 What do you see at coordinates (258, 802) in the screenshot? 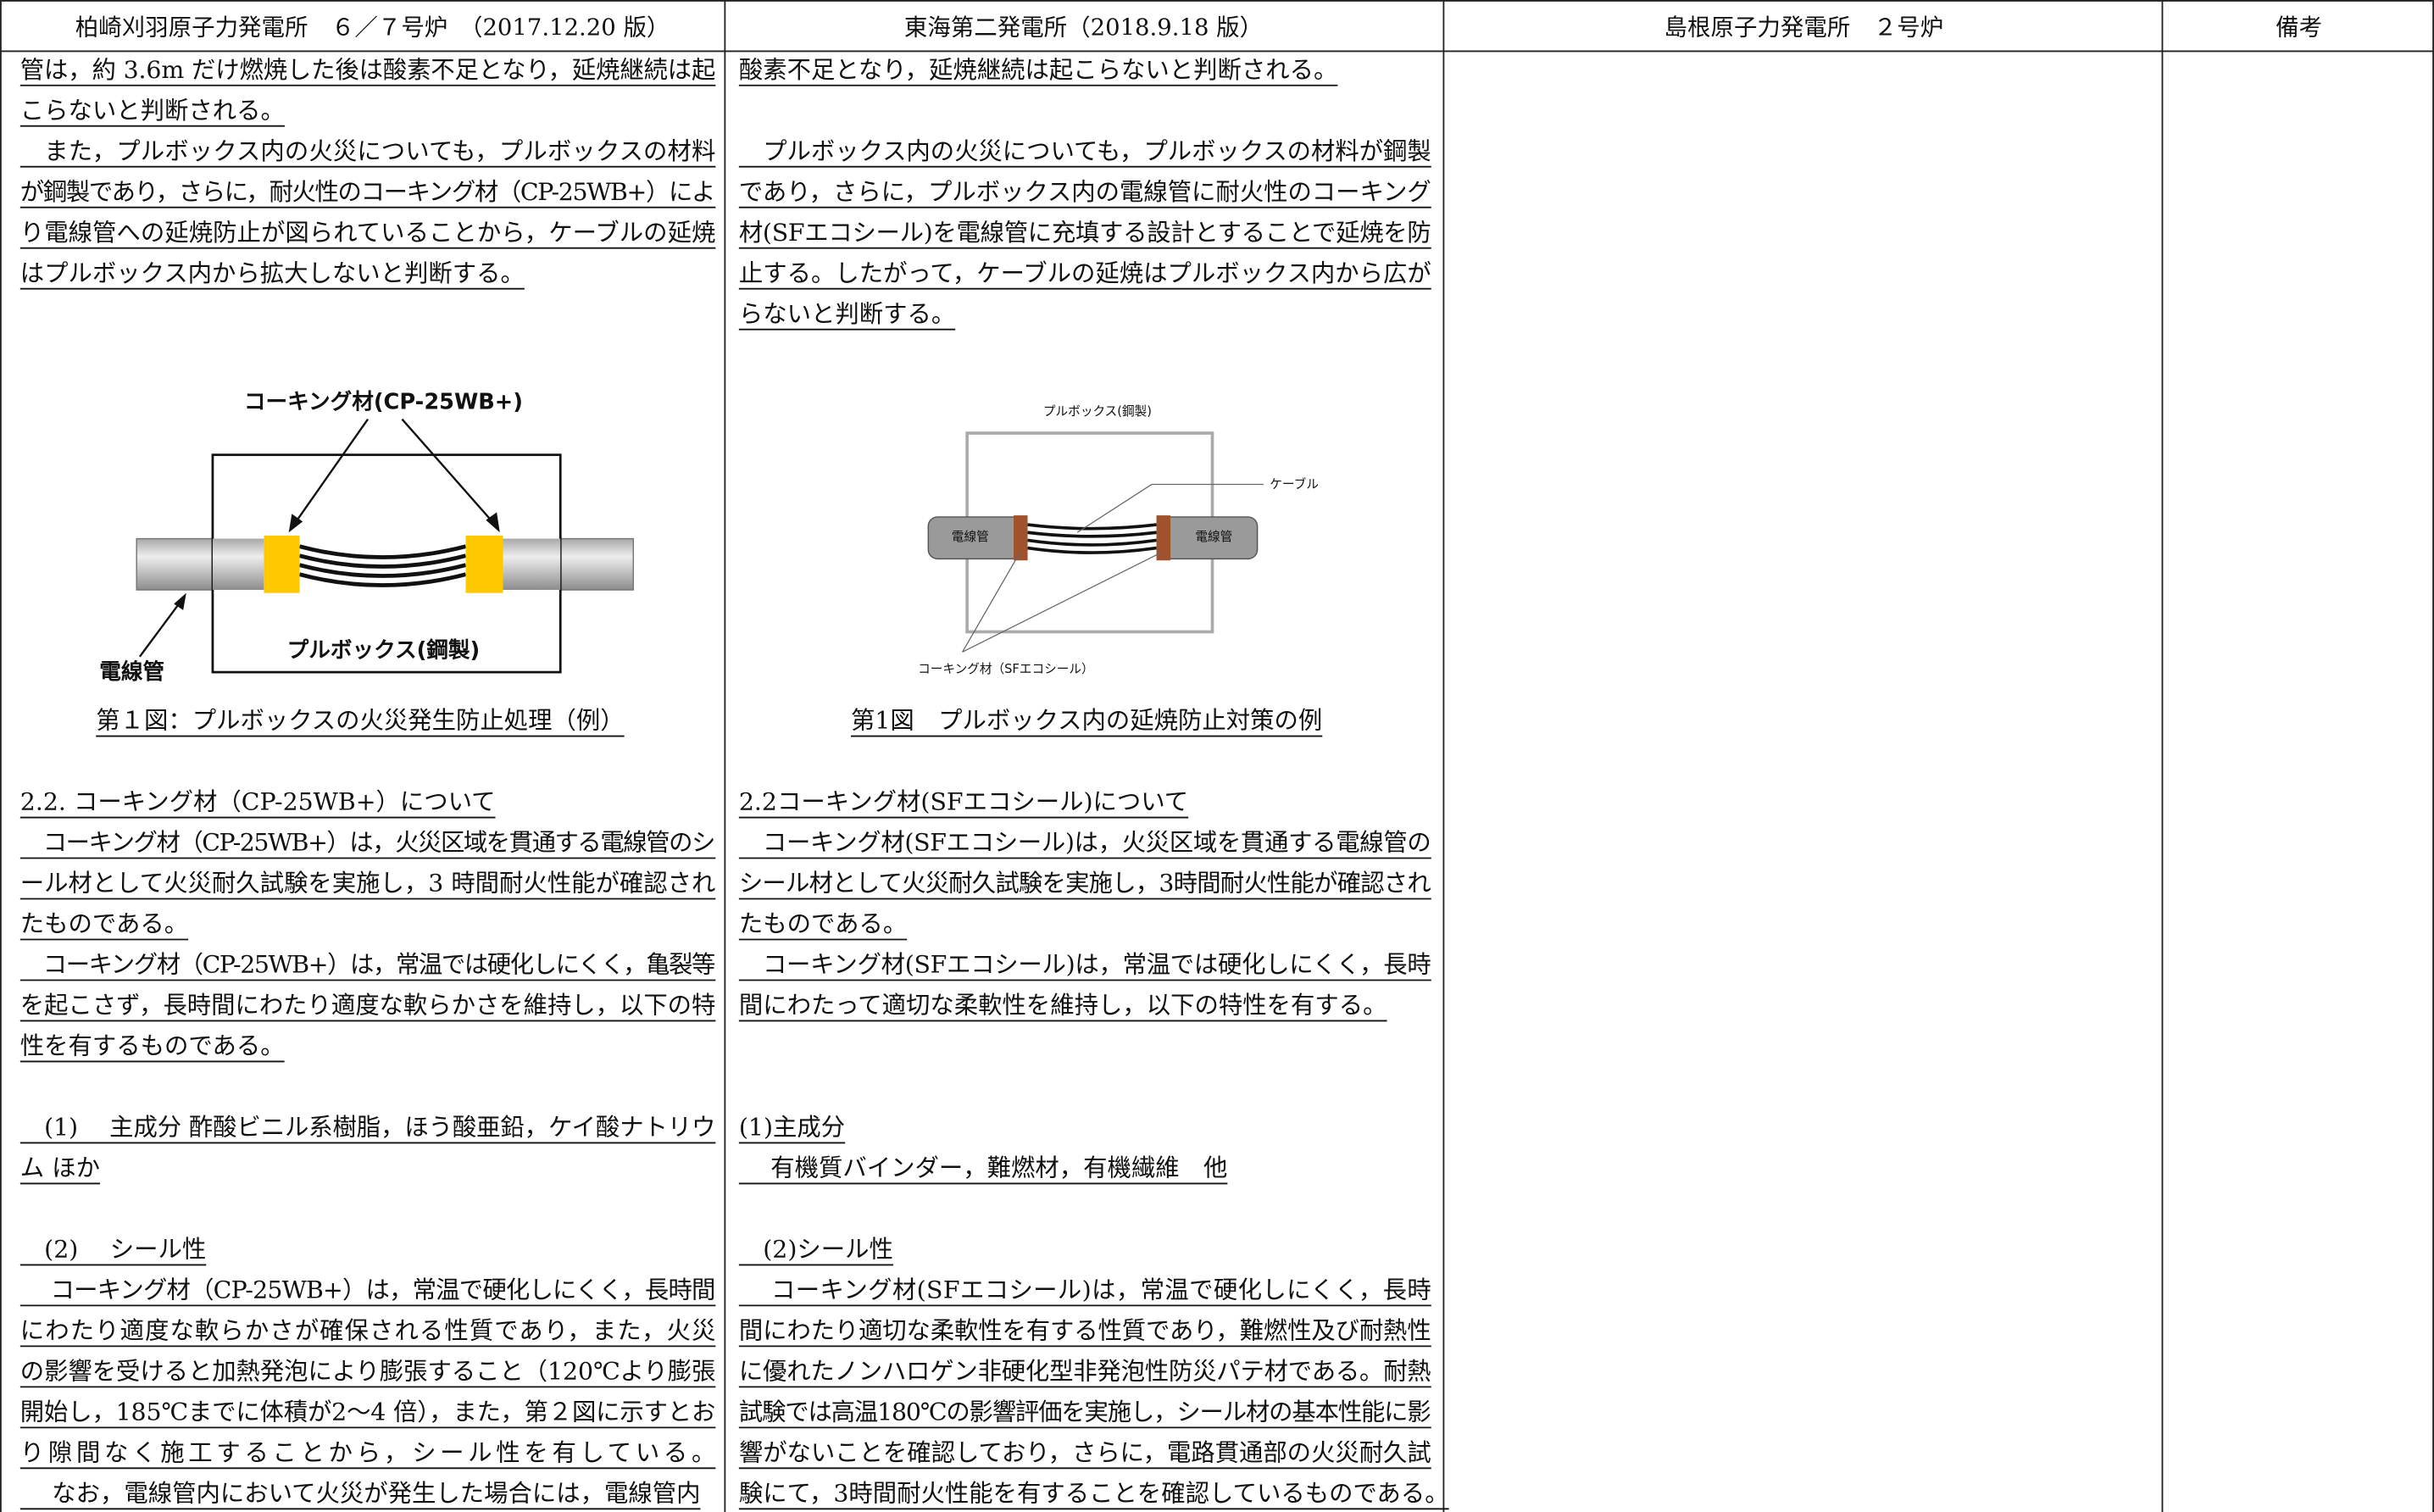
I see `text-line: 2.2. コーキング材（CP-25WB+）について` at bounding box center [258, 802].